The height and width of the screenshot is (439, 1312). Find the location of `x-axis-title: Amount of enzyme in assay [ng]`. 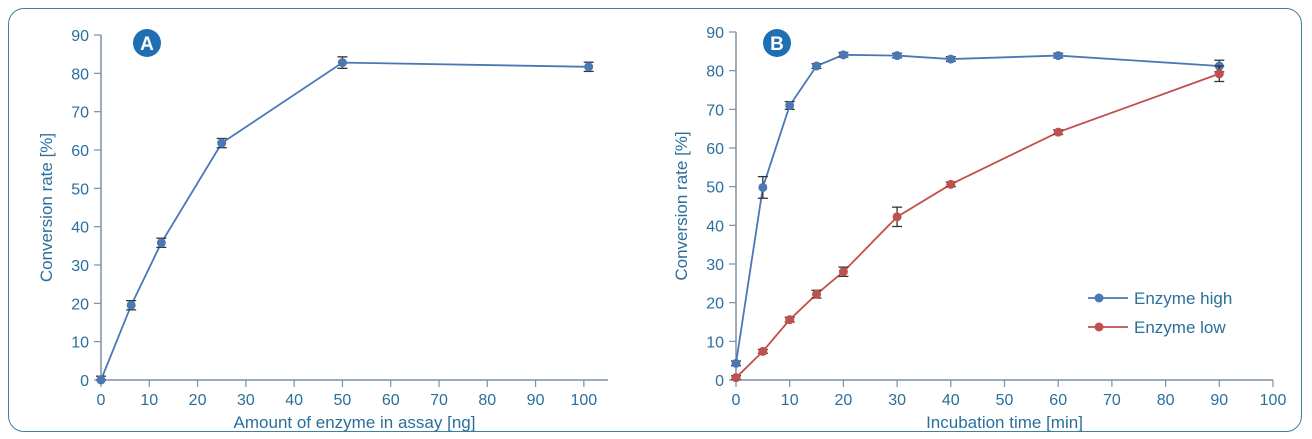

x-axis-title: Amount of enzyme in assay [ng] is located at coordinates (355, 422).